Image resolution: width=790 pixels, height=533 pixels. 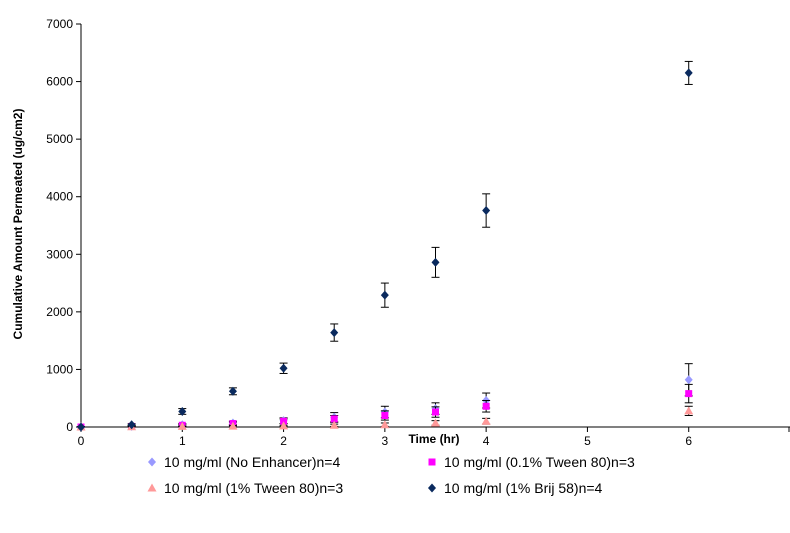 I want to click on x-axis-title: Time (hr), so click(x=433, y=439).